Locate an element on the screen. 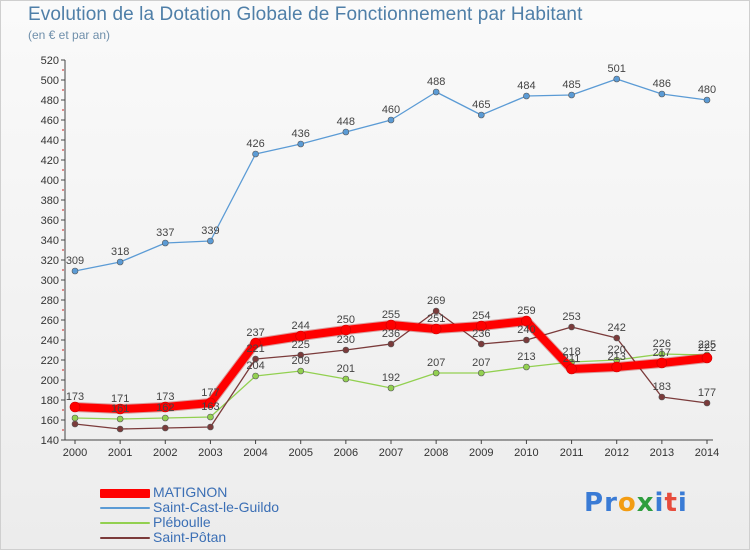  data-label-saint-cast-le-guildo: 484 is located at coordinates (526, 86).